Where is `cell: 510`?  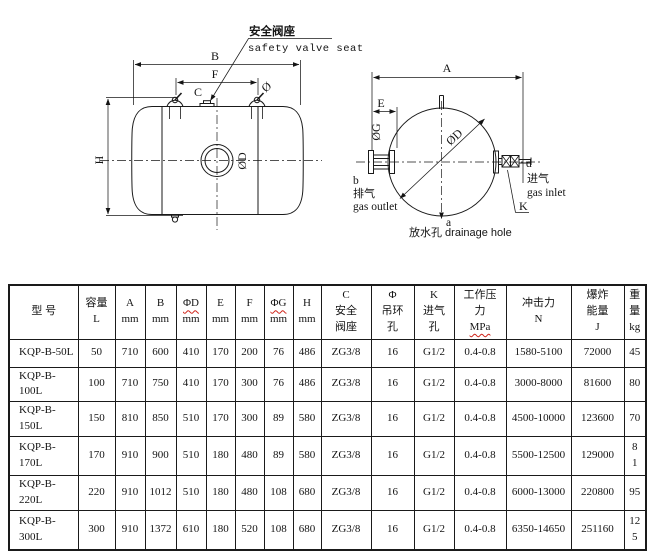 cell: 510 is located at coordinates (191, 456).